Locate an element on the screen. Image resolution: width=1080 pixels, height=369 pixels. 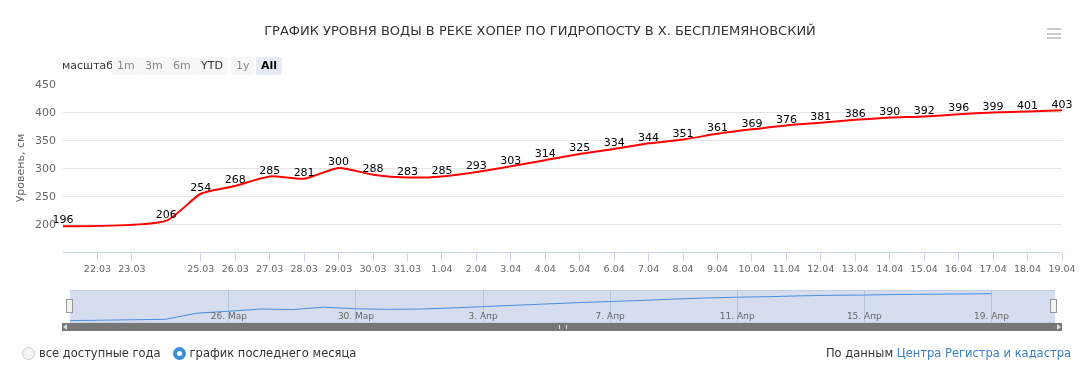
x-tick-label: 3.04 is located at coordinates (511, 269).